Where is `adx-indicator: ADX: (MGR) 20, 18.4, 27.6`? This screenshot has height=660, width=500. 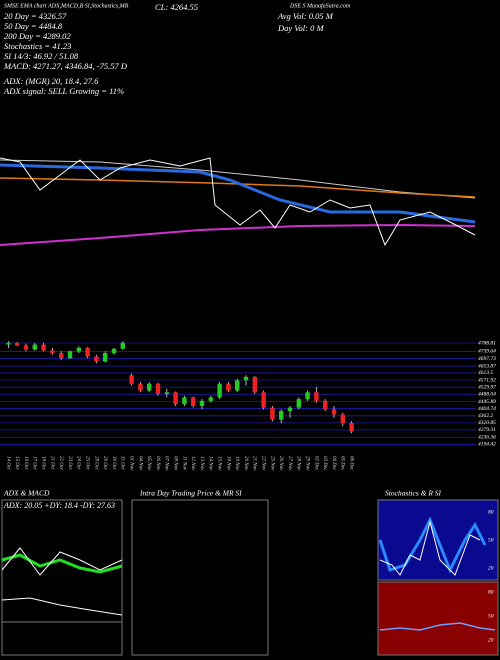 adx-indicator: ADX: (MGR) 20, 18.4, 27.6 is located at coordinates (51, 81).